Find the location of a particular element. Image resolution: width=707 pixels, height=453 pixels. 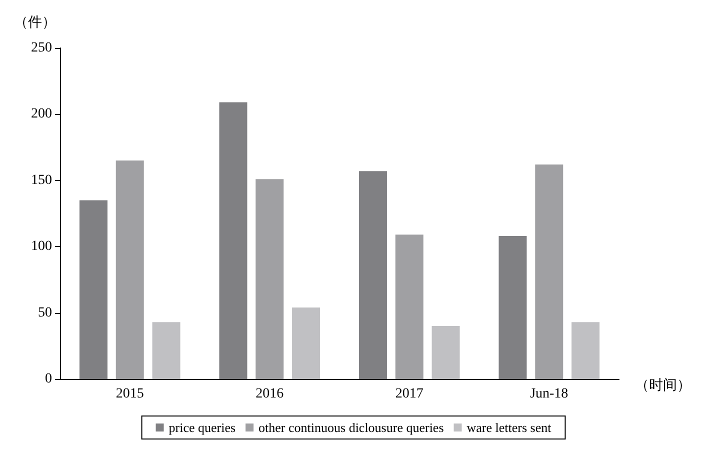

y-tick-label: 150 is located at coordinates (41, 180).